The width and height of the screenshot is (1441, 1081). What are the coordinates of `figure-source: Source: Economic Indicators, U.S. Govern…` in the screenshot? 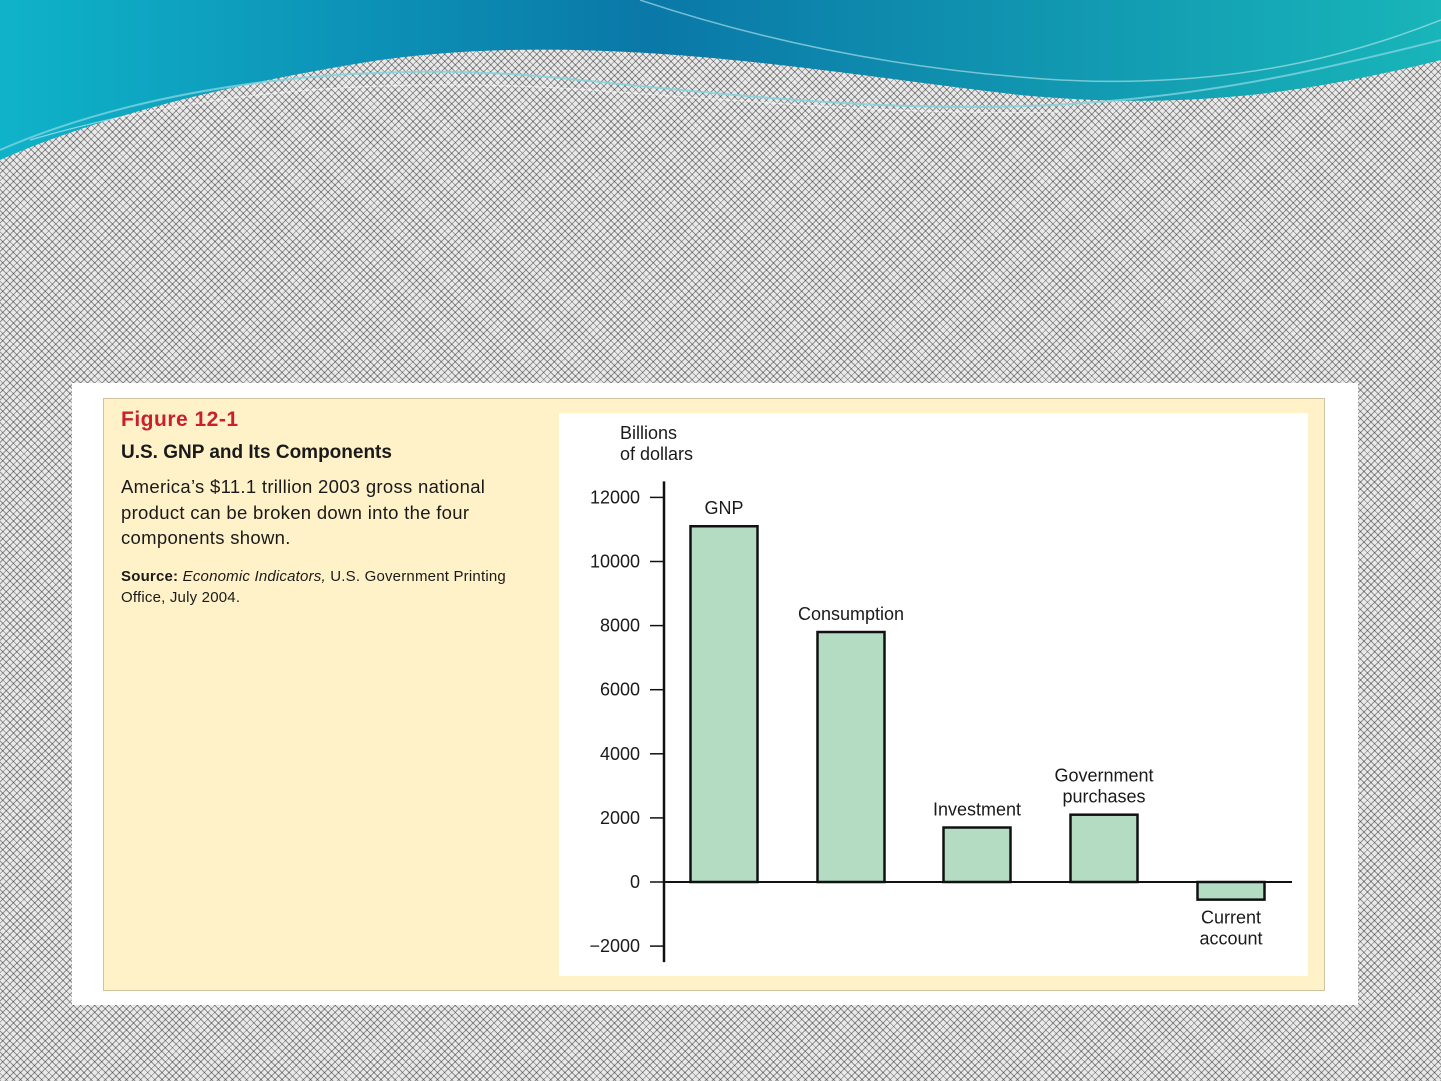 It's located at (321, 587).